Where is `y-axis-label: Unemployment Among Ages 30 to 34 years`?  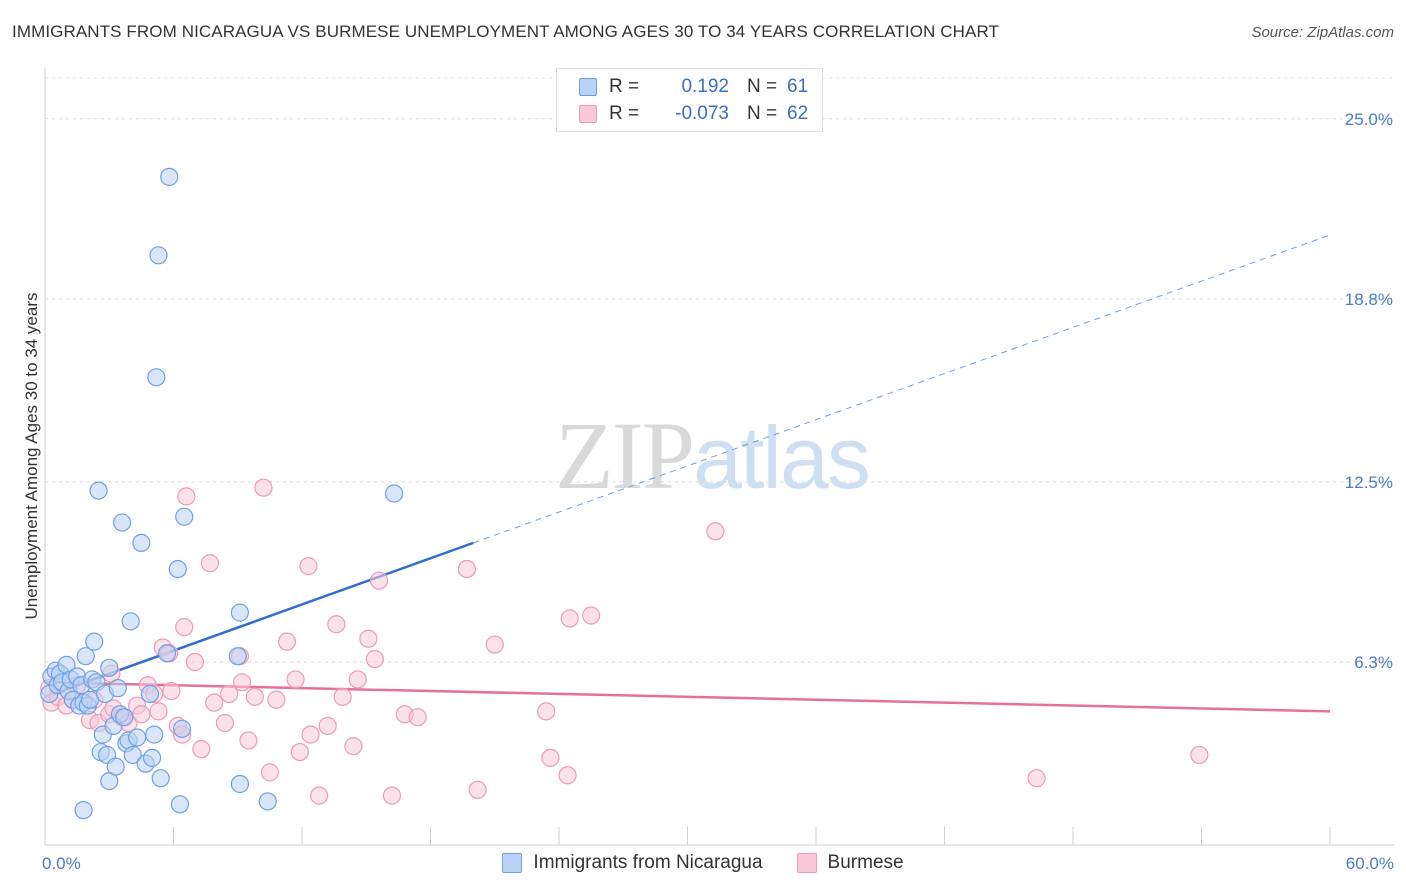
y-axis-label: Unemployment Among Ages 30 to 34 years is located at coordinates (31, 456).